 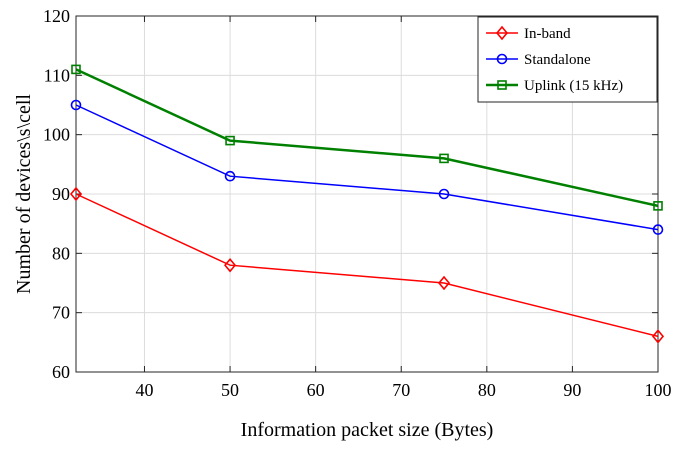 I want to click on x-tick-label: 80, so click(x=487, y=390).